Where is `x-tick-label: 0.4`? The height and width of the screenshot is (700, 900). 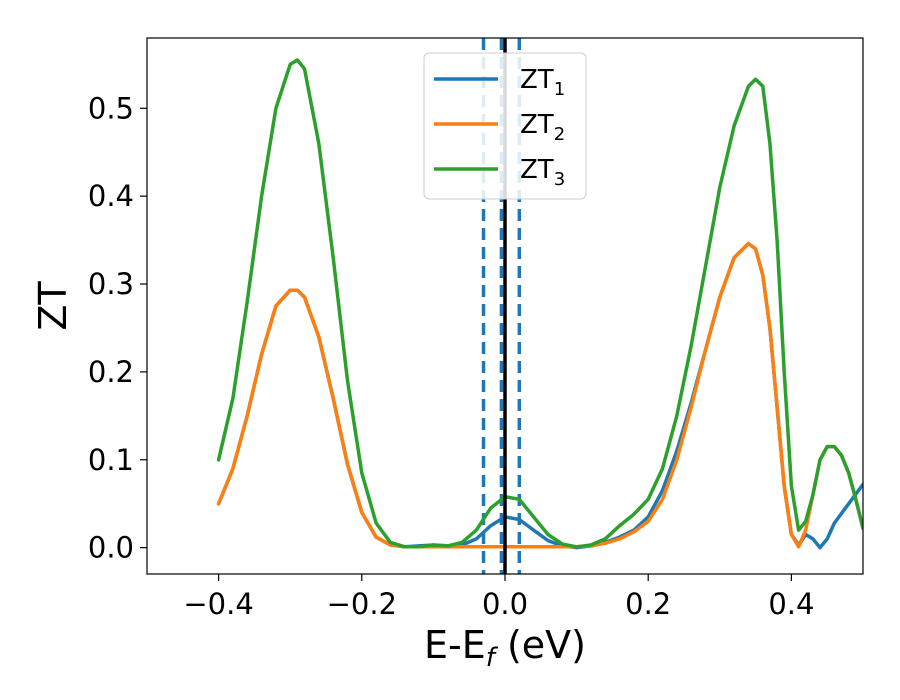 x-tick-label: 0.4 is located at coordinates (791, 604).